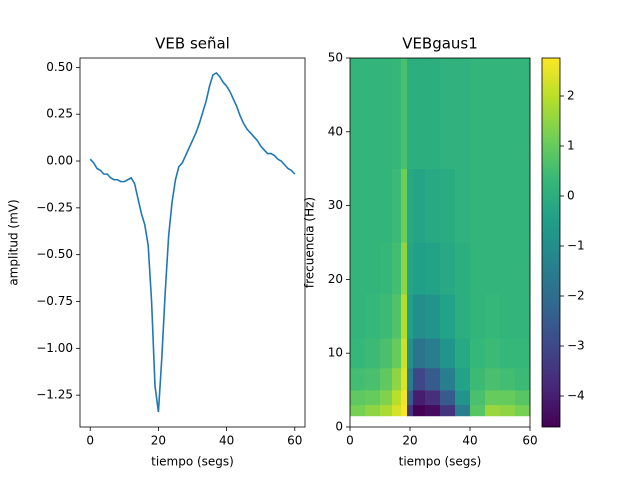 The image size is (640, 480). What do you see at coordinates (339, 427) in the screenshot?
I see `y-tick-label: 0` at bounding box center [339, 427].